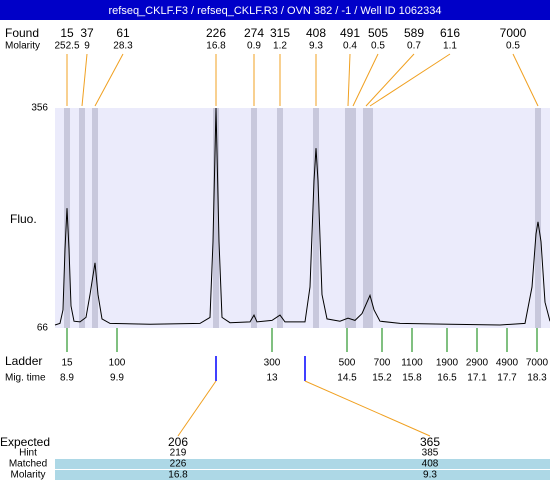 The width and height of the screenshot is (550, 480). What do you see at coordinates (302, 464) in the screenshot?
I see `matched-row-bg` at bounding box center [302, 464].